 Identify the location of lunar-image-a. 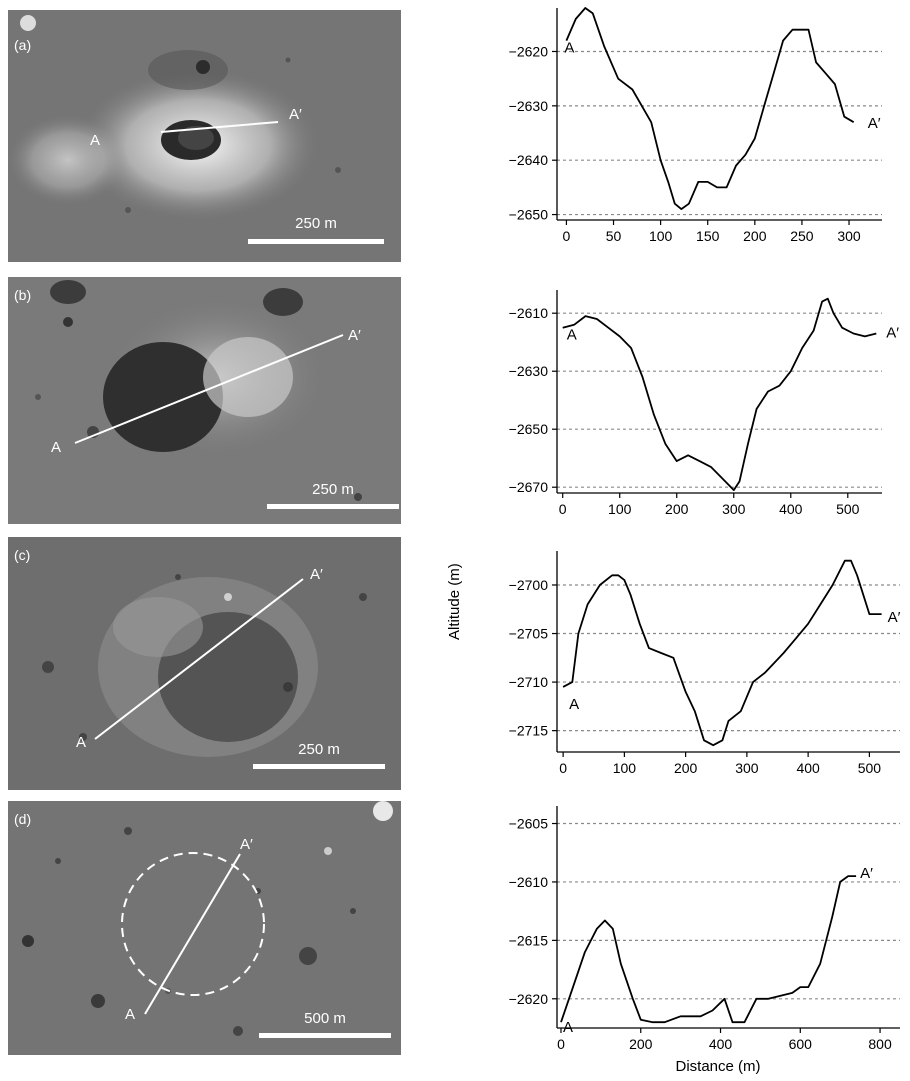
(204, 136).